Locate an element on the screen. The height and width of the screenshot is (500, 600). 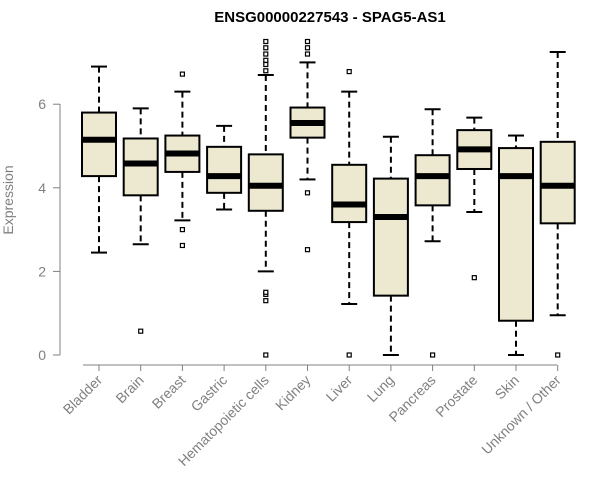
x-tick-label: Bladder is located at coordinates (83, 395).